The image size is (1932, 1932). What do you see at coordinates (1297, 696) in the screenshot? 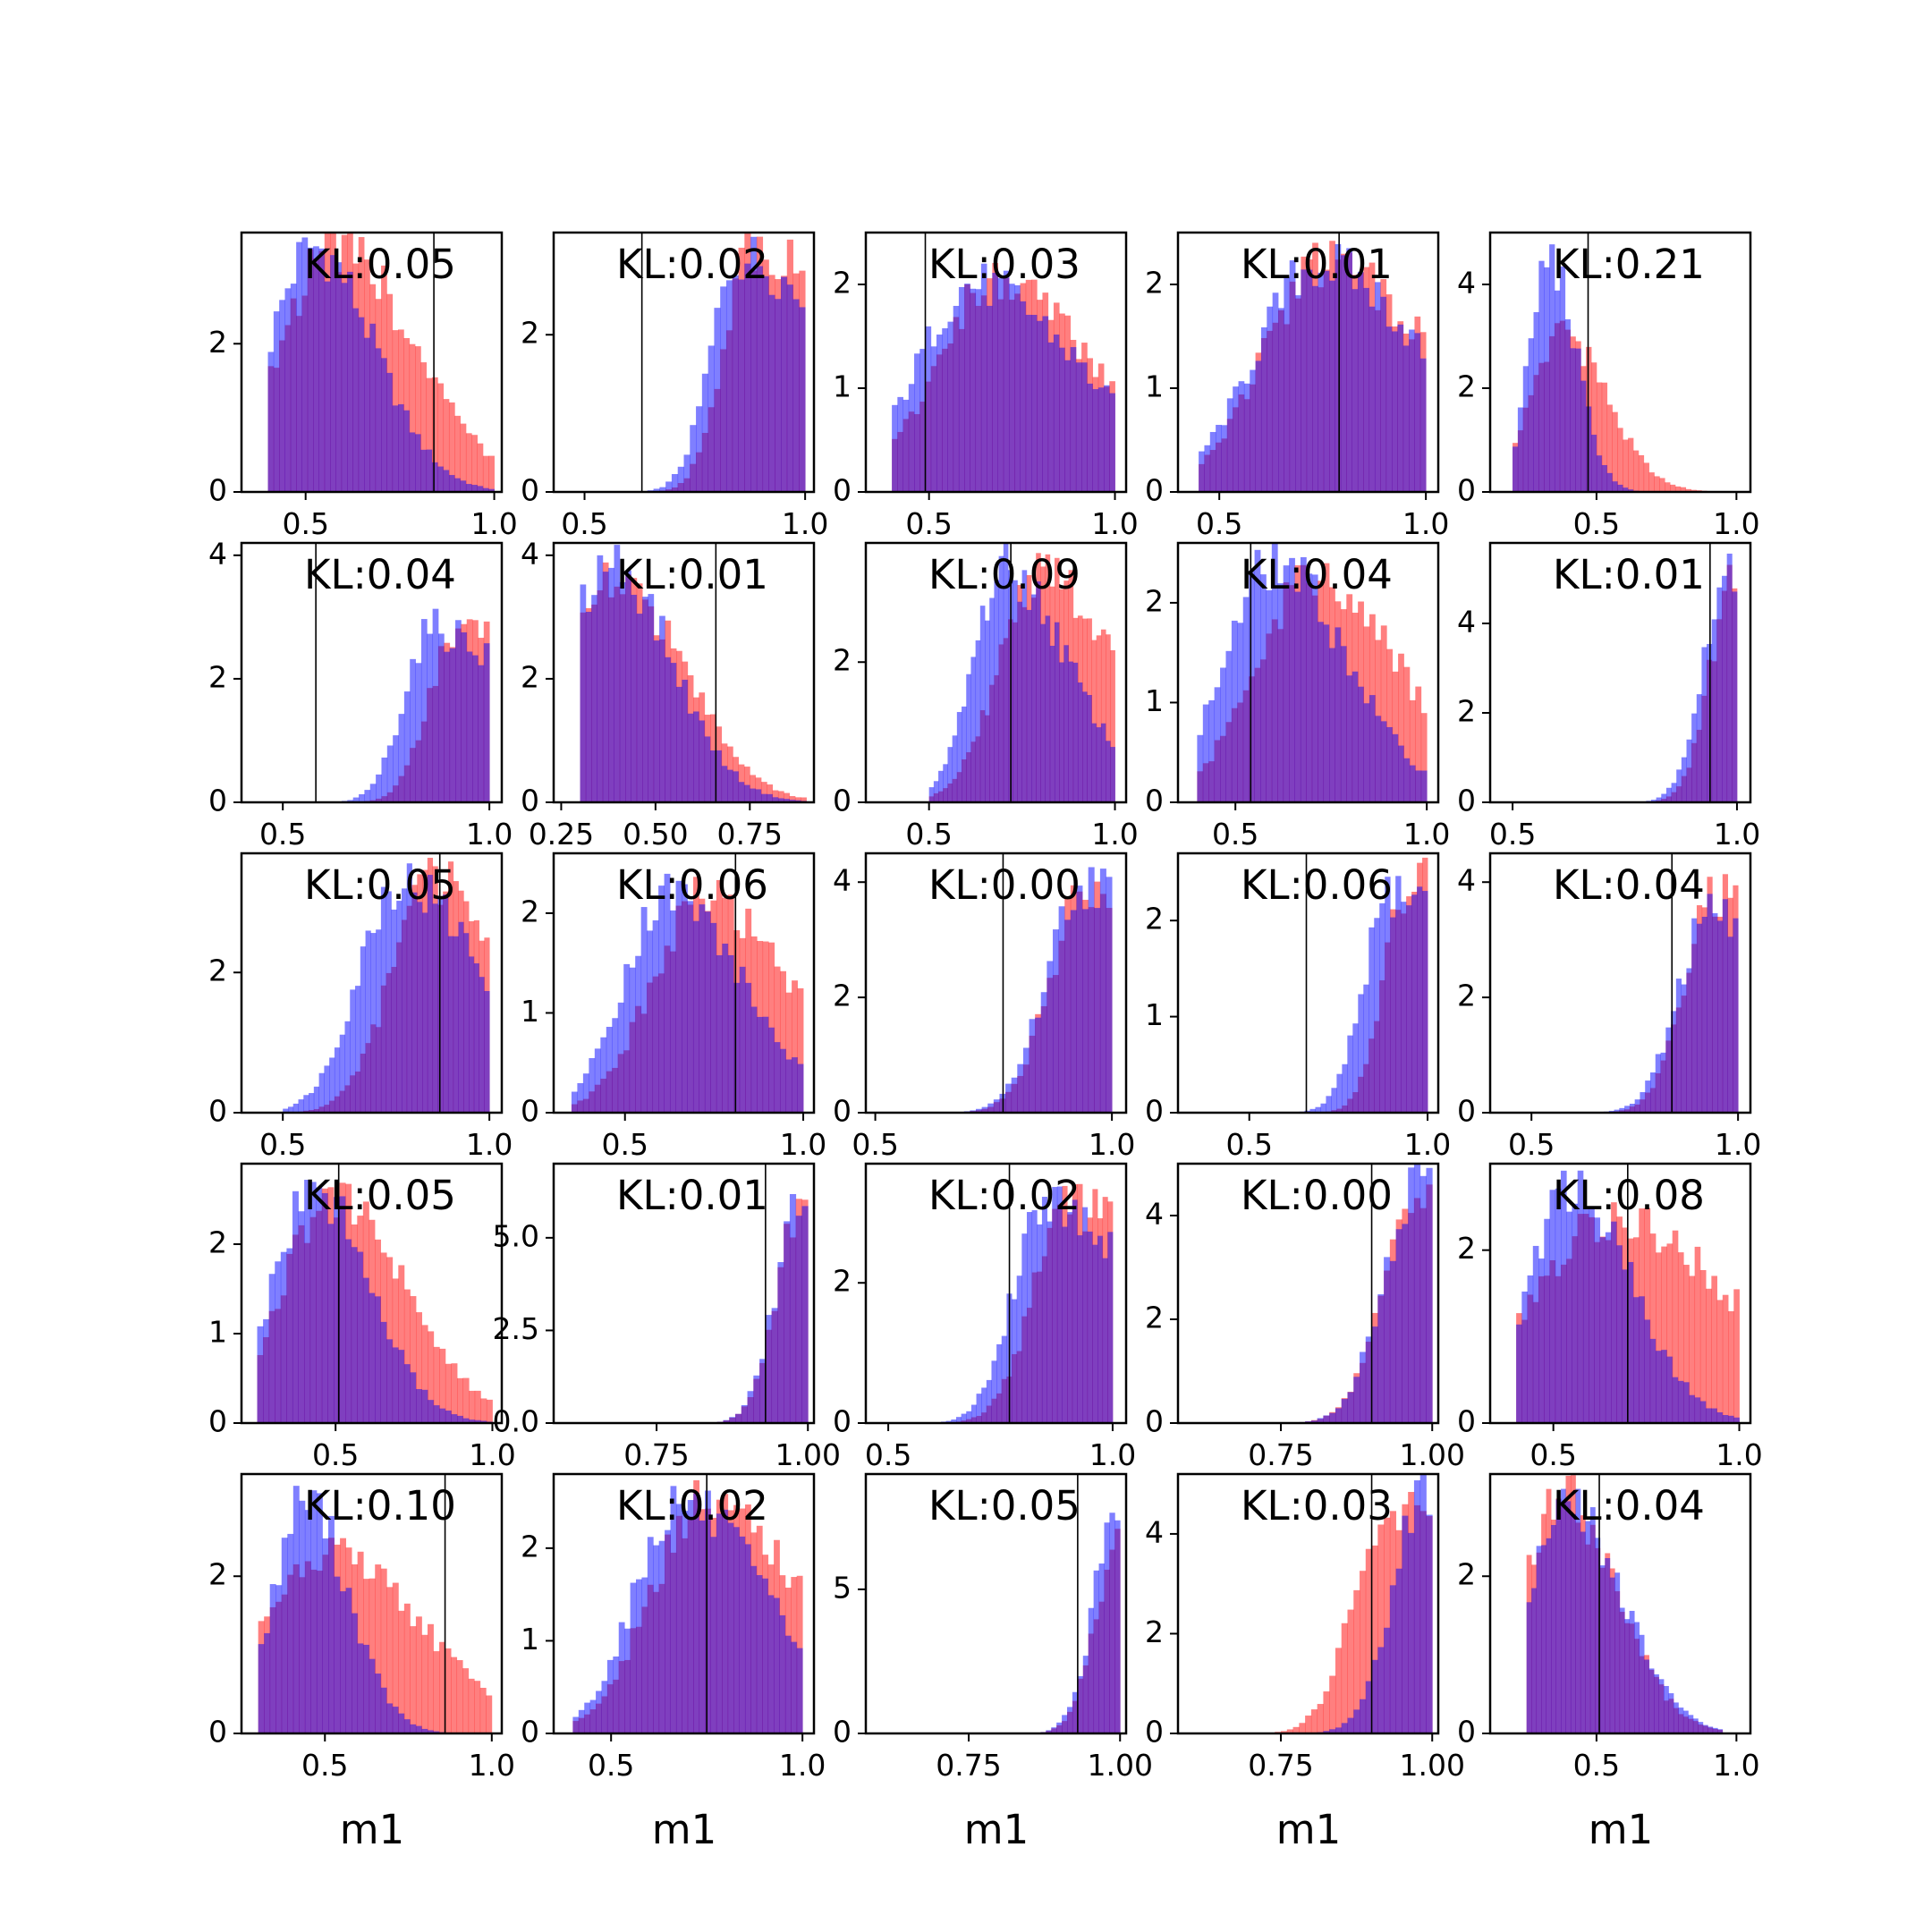
I see `panel-9: 0 1 2 0.5 1.0 KL:0.04` at bounding box center [1297, 696].